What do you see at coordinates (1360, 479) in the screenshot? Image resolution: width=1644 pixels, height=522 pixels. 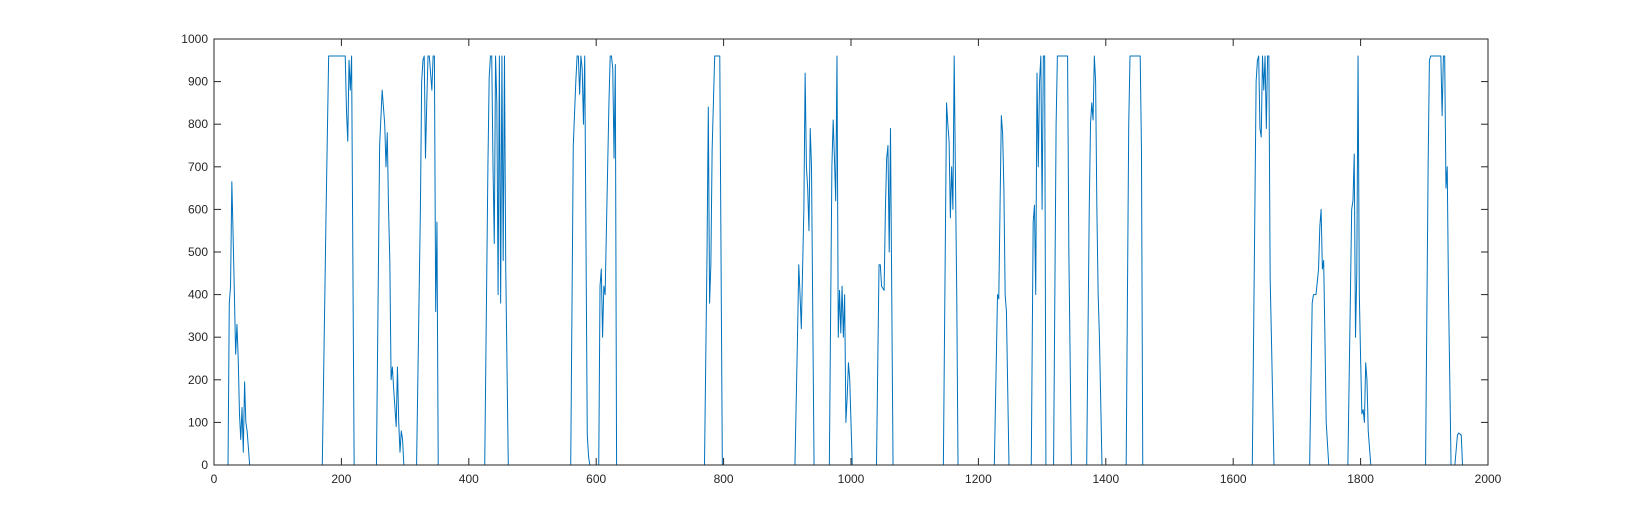 I see `x-tick-label: 1800` at bounding box center [1360, 479].